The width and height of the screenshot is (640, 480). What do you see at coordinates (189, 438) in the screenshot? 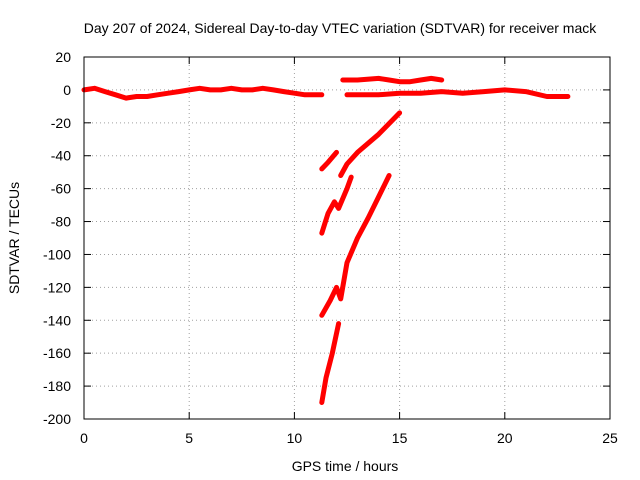
I see `x-tick-label: 5` at bounding box center [189, 438].